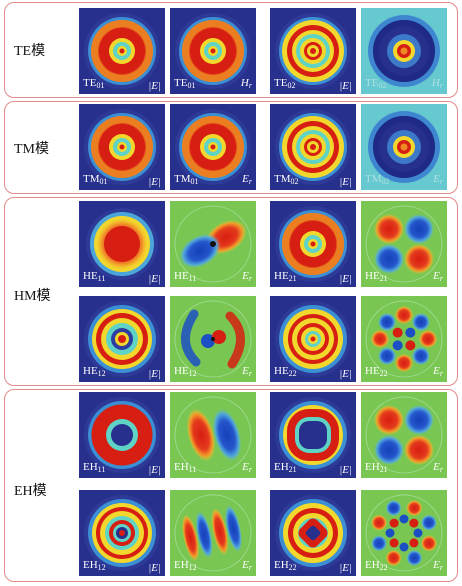 This screenshot has width=462, height=586. I want to click on mode-label: TE01, so click(184, 84).